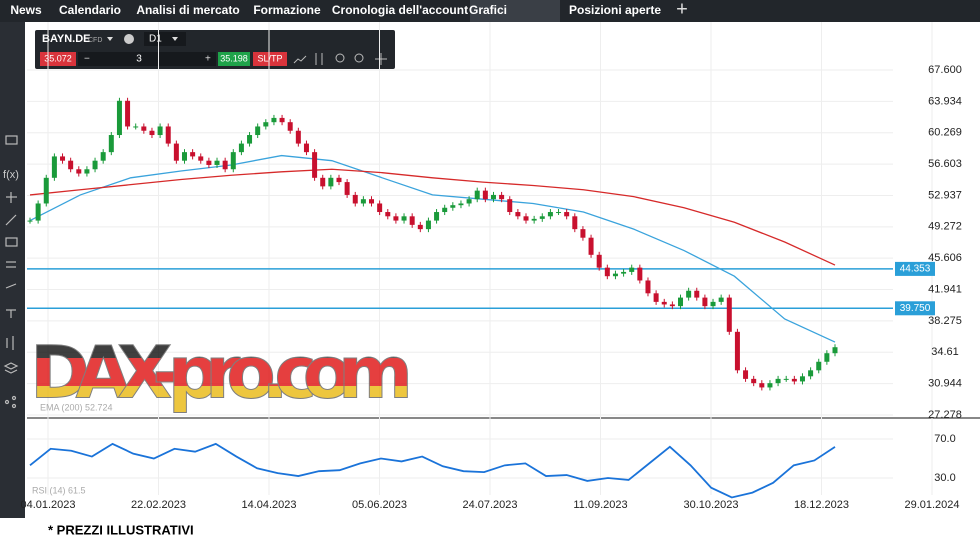 Image resolution: width=980 pixels, height=545 pixels. What do you see at coordinates (76, 407) in the screenshot?
I see `ema-label: EMA (200) 52.724` at bounding box center [76, 407].